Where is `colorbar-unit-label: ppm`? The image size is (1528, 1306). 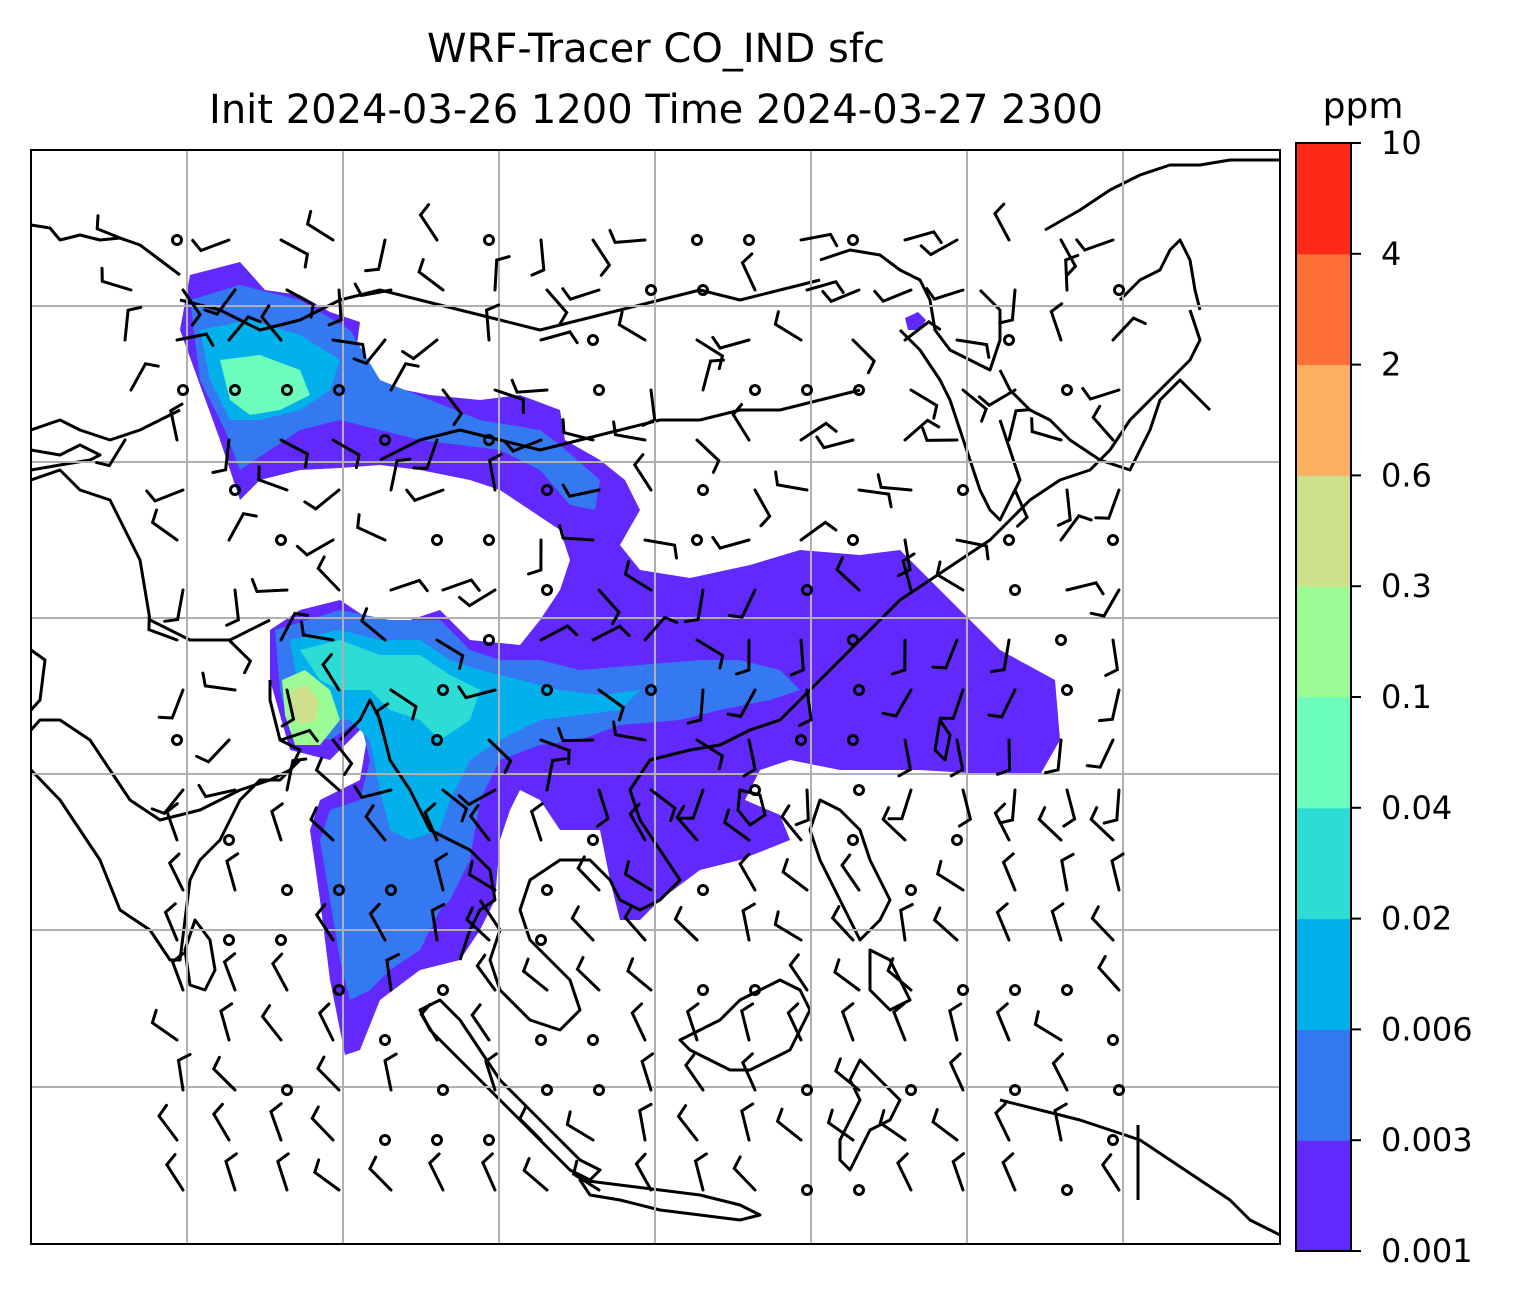
colorbar-unit-label: ppm is located at coordinates (1363, 106).